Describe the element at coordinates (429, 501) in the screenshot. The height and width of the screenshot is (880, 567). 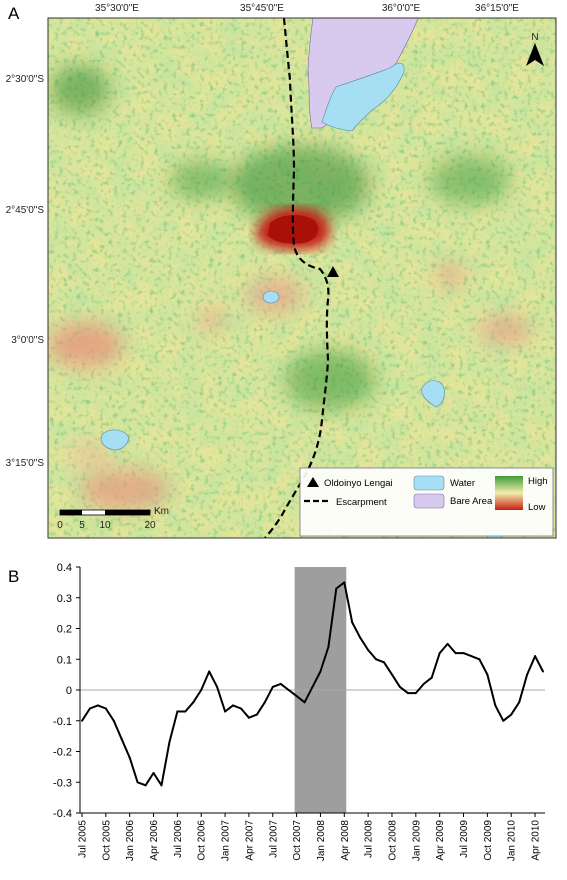
I see `legend-bare-area-swatch` at that location.